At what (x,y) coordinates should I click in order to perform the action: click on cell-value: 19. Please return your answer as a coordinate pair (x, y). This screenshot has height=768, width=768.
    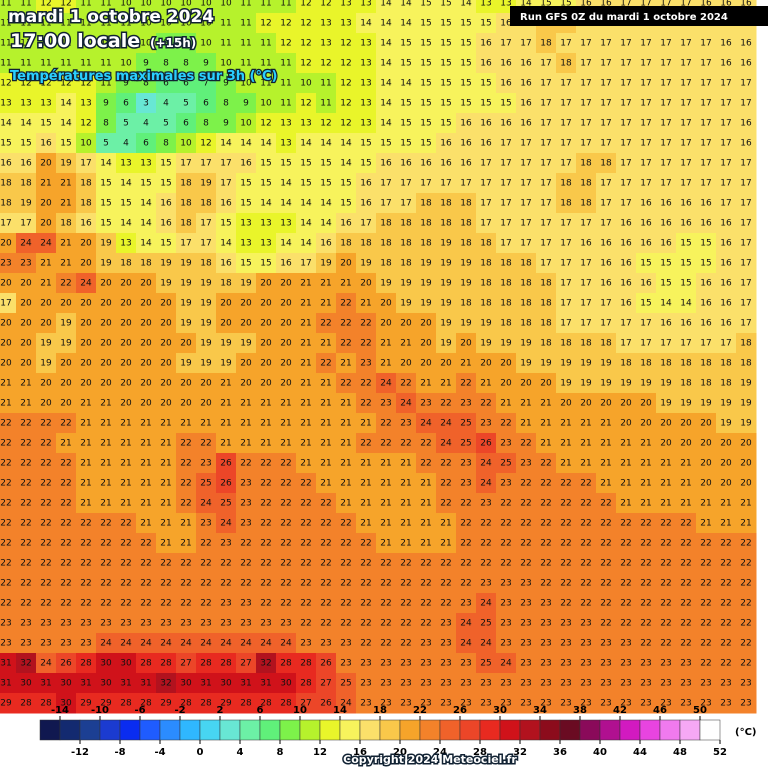
    Looking at the image, I should click on (186, 264).